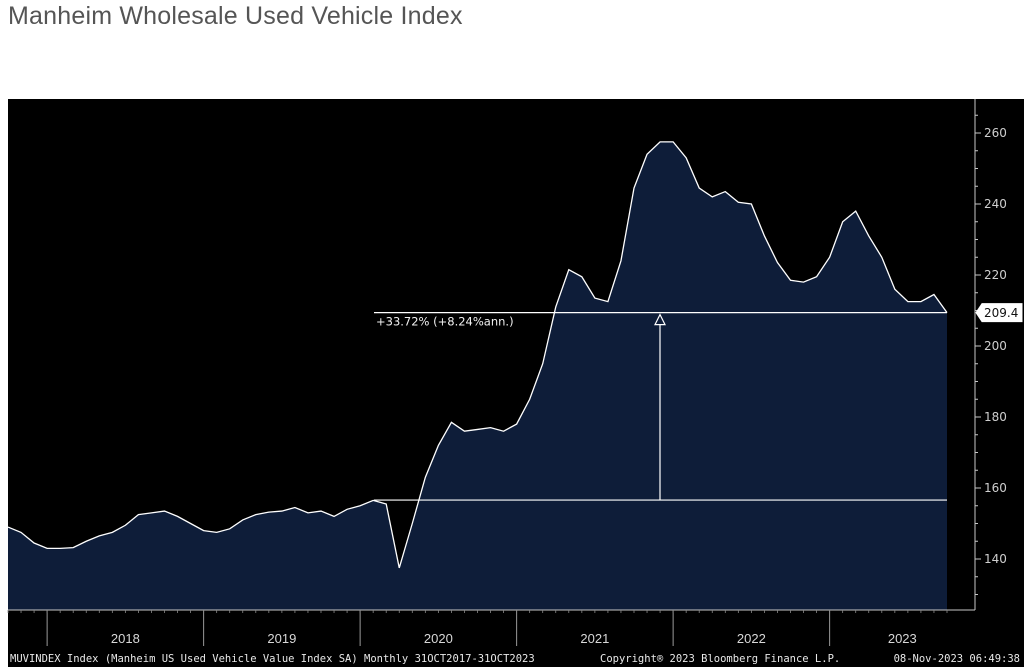  I want to click on y-tick-label-140: 140, so click(995, 559).